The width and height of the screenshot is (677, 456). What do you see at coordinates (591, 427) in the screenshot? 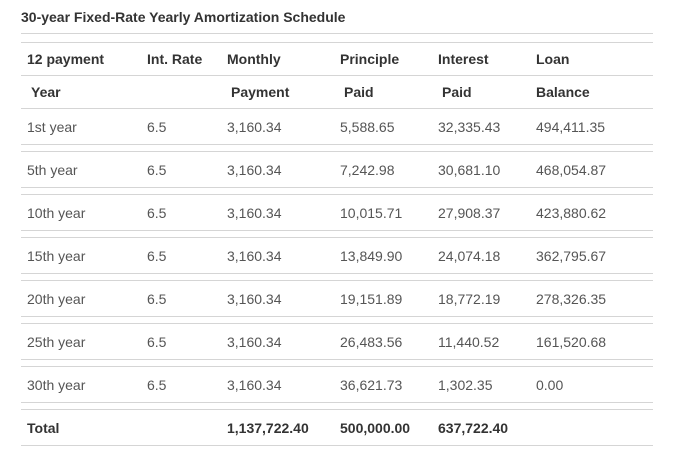
I see `total-balance-blank` at bounding box center [591, 427].